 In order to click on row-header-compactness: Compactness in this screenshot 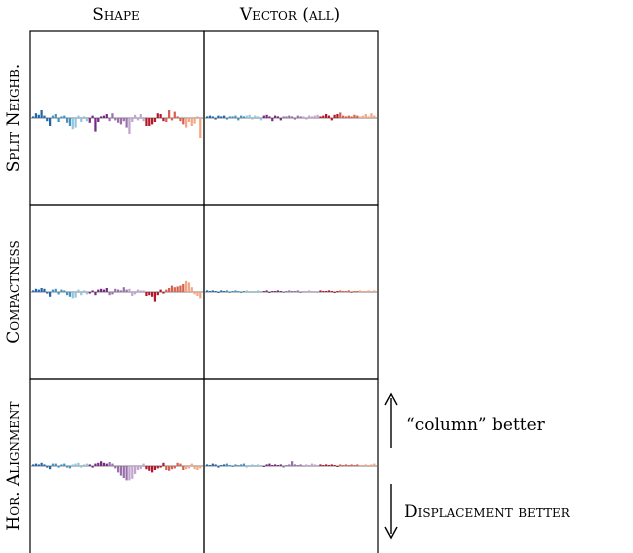, I will do `click(14, 291)`.